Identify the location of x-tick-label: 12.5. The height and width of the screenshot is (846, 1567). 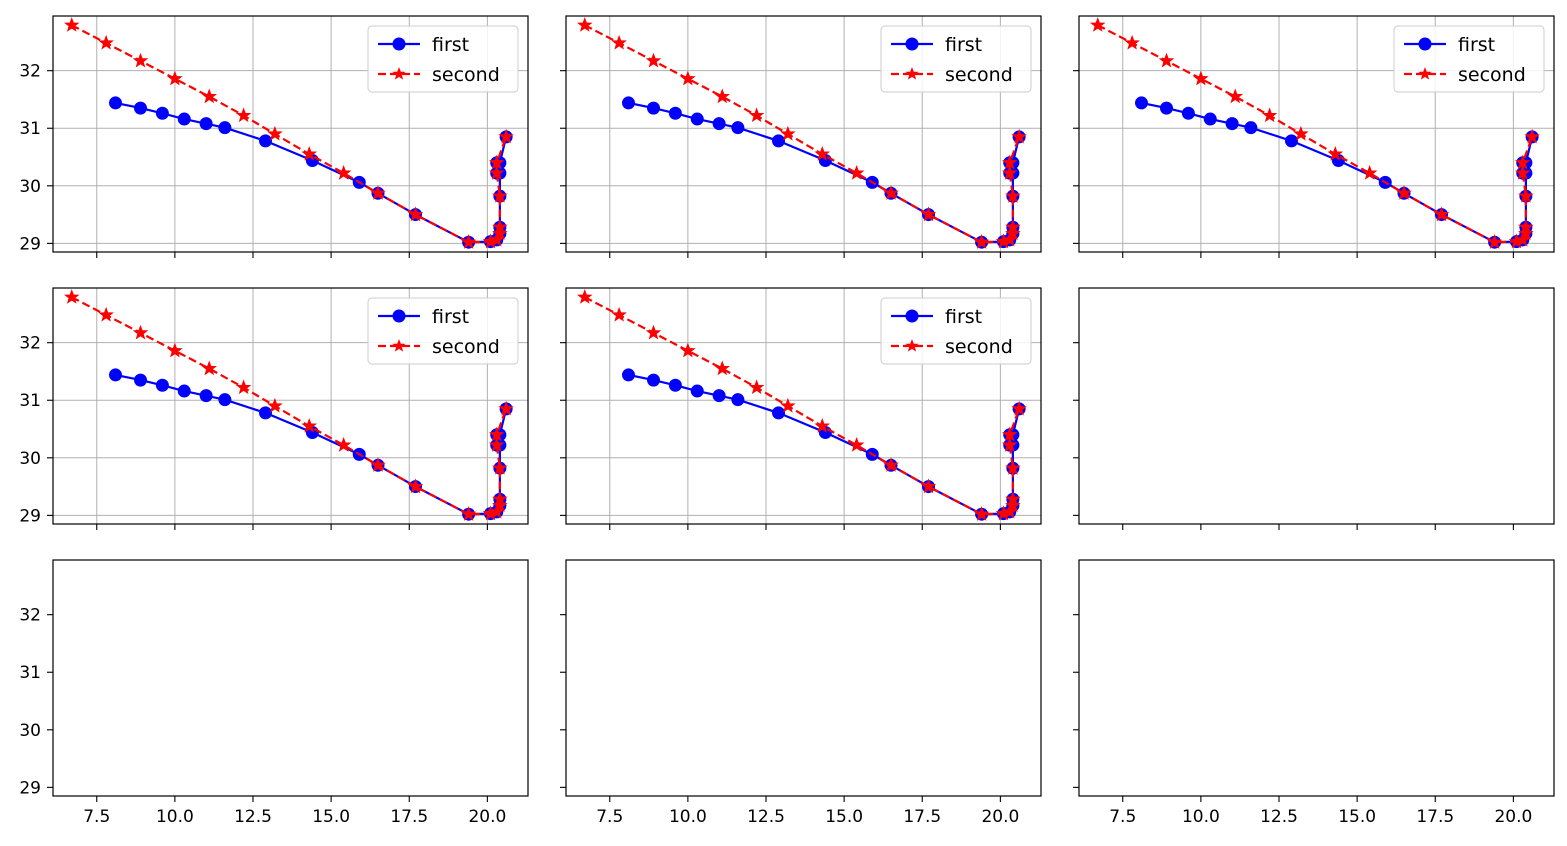
(766, 817).